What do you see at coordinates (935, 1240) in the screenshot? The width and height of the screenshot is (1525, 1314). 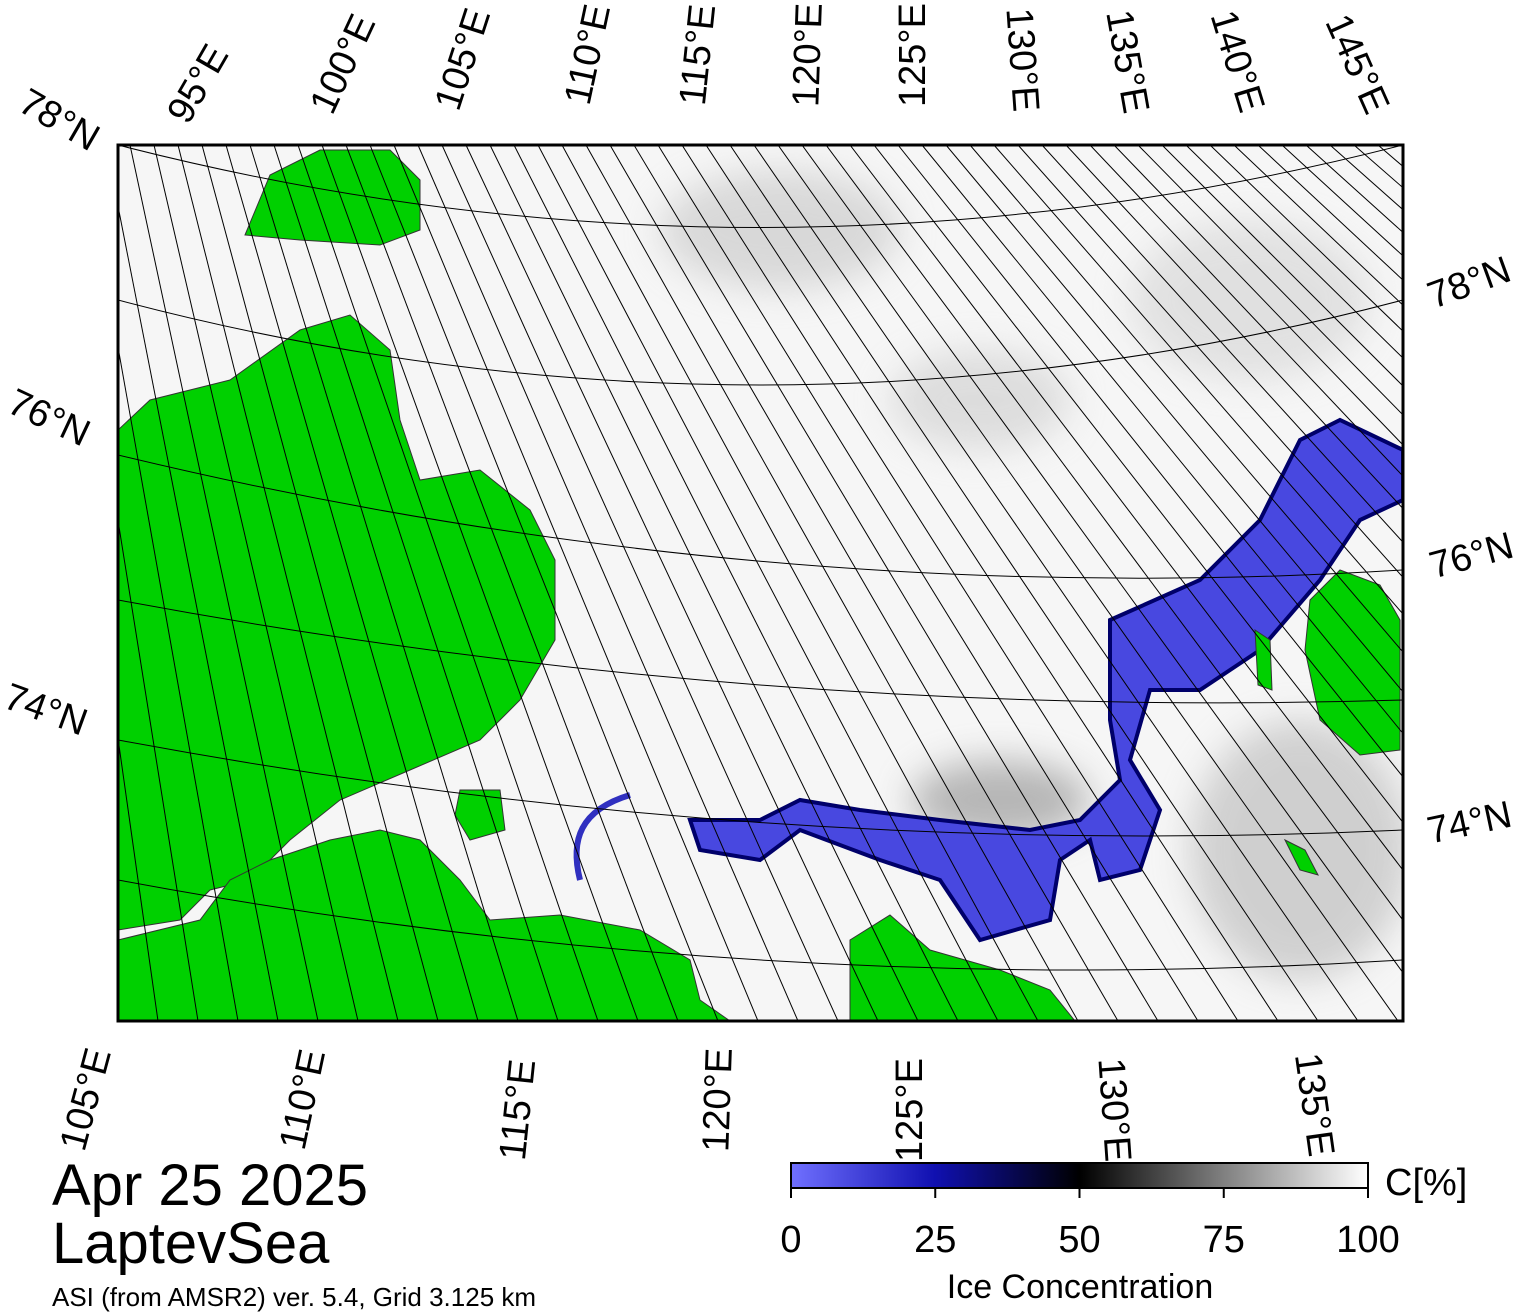 I see `colorbar-tick-label: 25` at bounding box center [935, 1240].